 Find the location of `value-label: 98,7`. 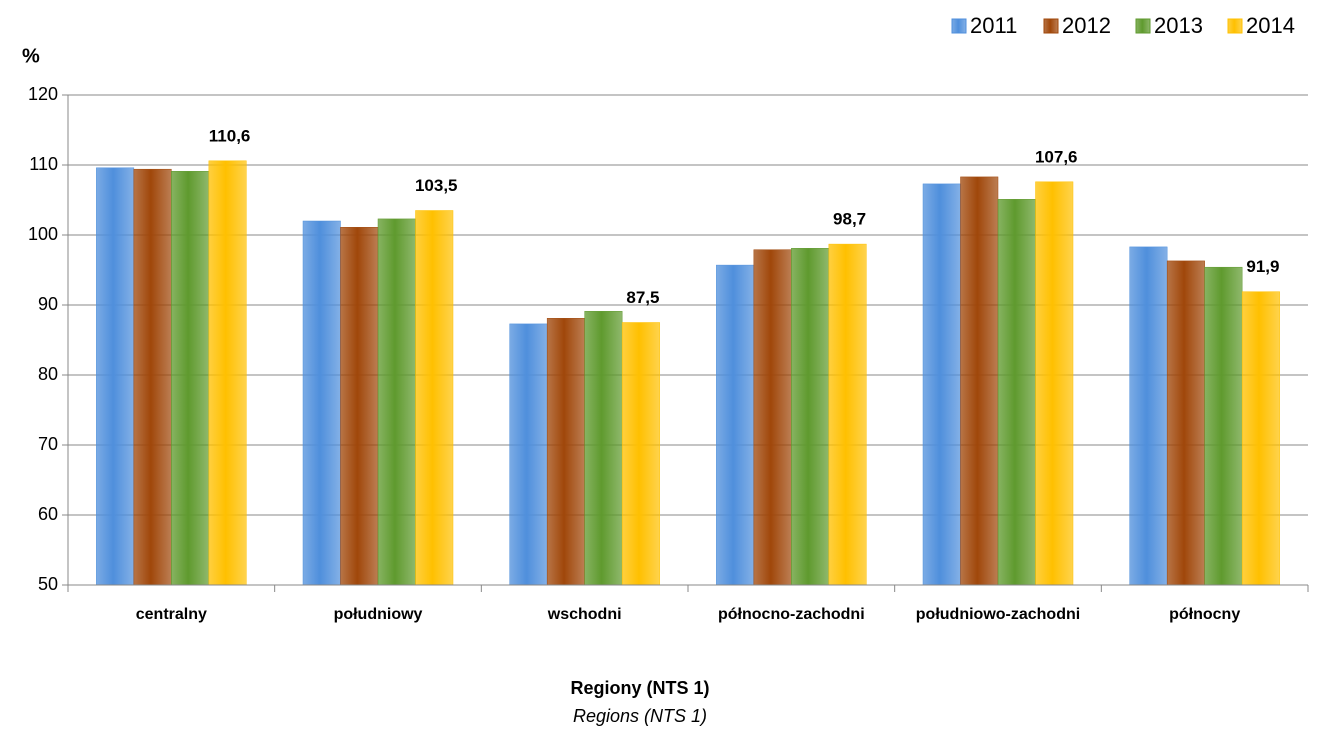

value-label: 98,7 is located at coordinates (849, 219).